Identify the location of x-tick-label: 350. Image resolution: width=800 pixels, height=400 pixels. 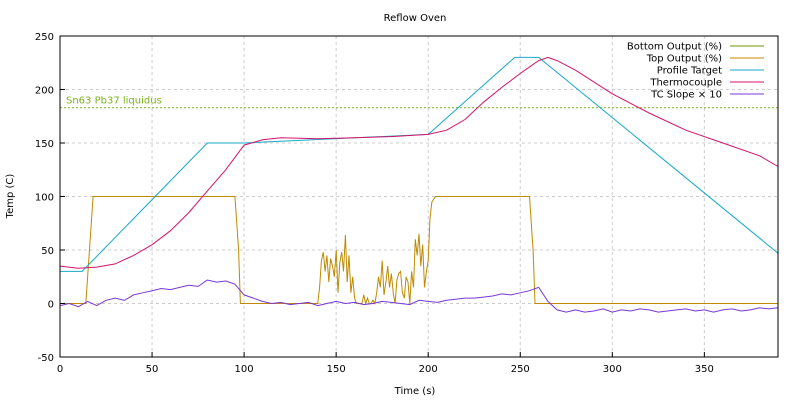
(704, 369).